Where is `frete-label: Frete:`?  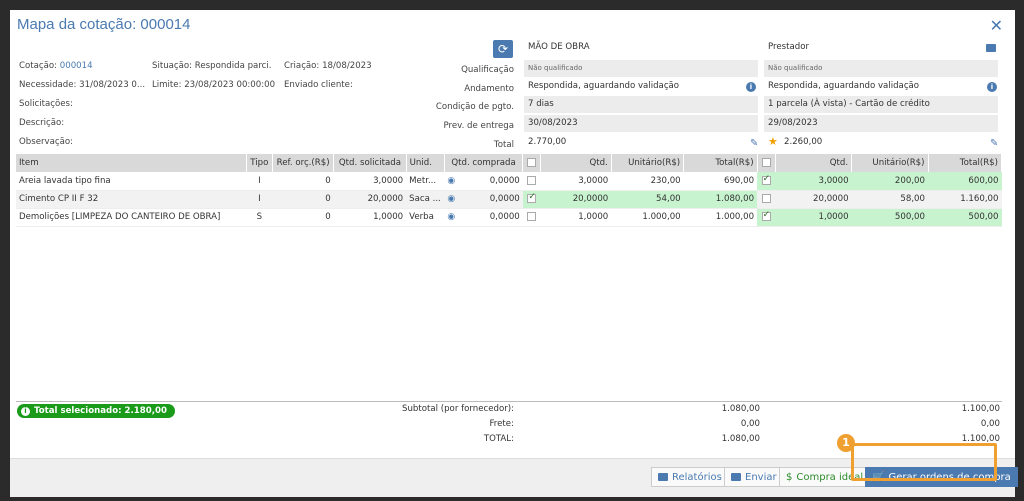 frete-label: Frete: is located at coordinates (501, 424).